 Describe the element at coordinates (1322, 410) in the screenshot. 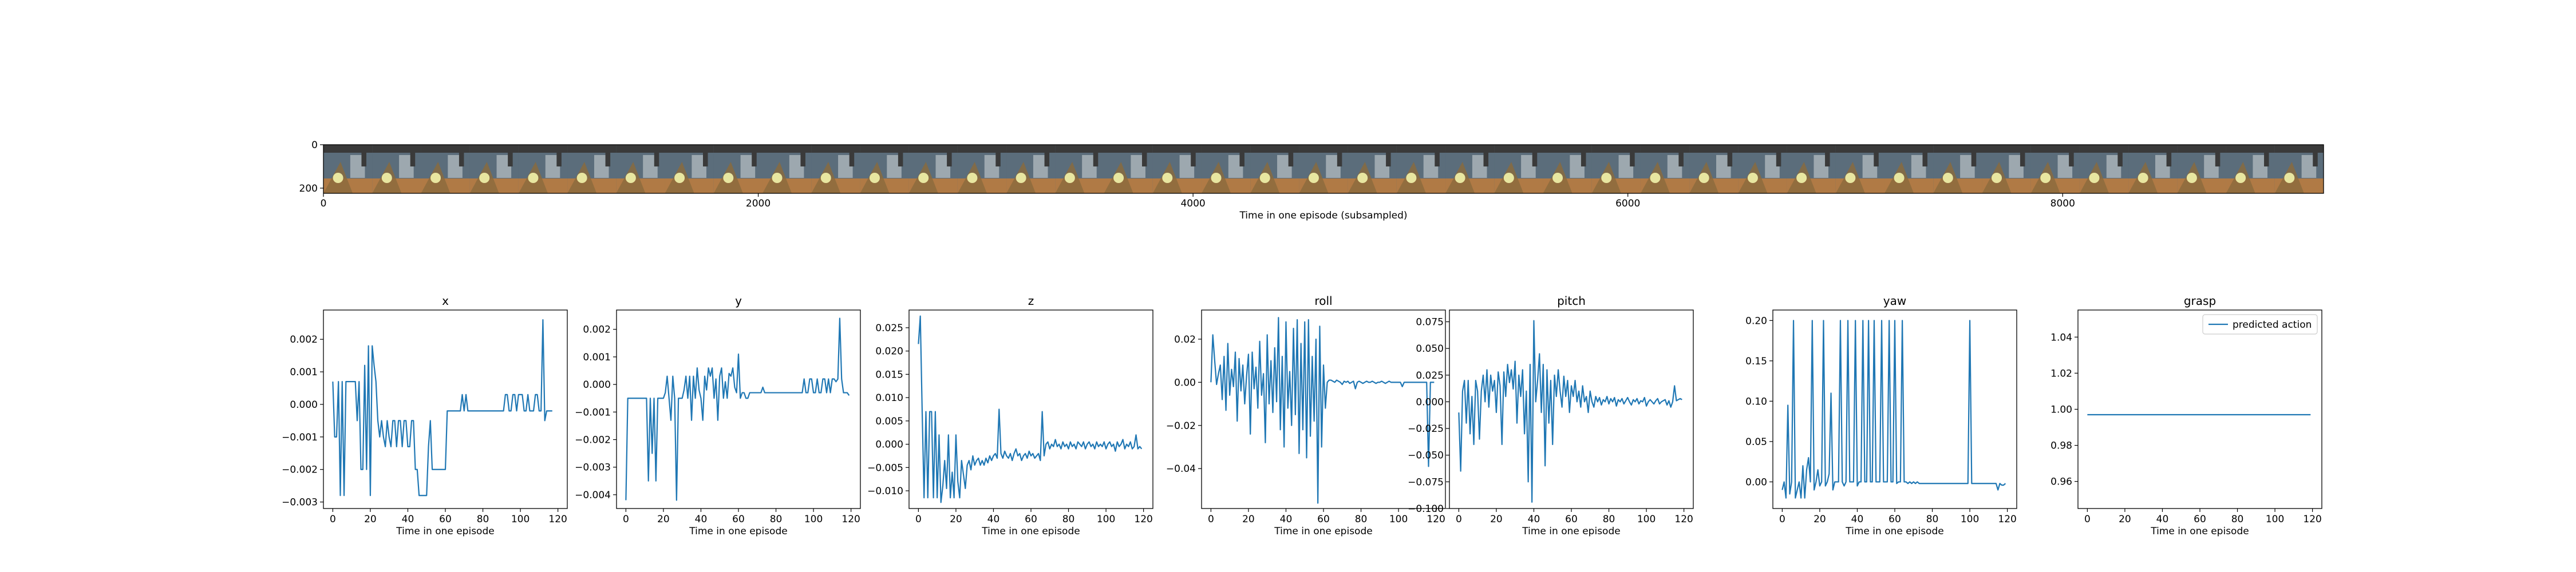

I see `series-line-roll` at that location.